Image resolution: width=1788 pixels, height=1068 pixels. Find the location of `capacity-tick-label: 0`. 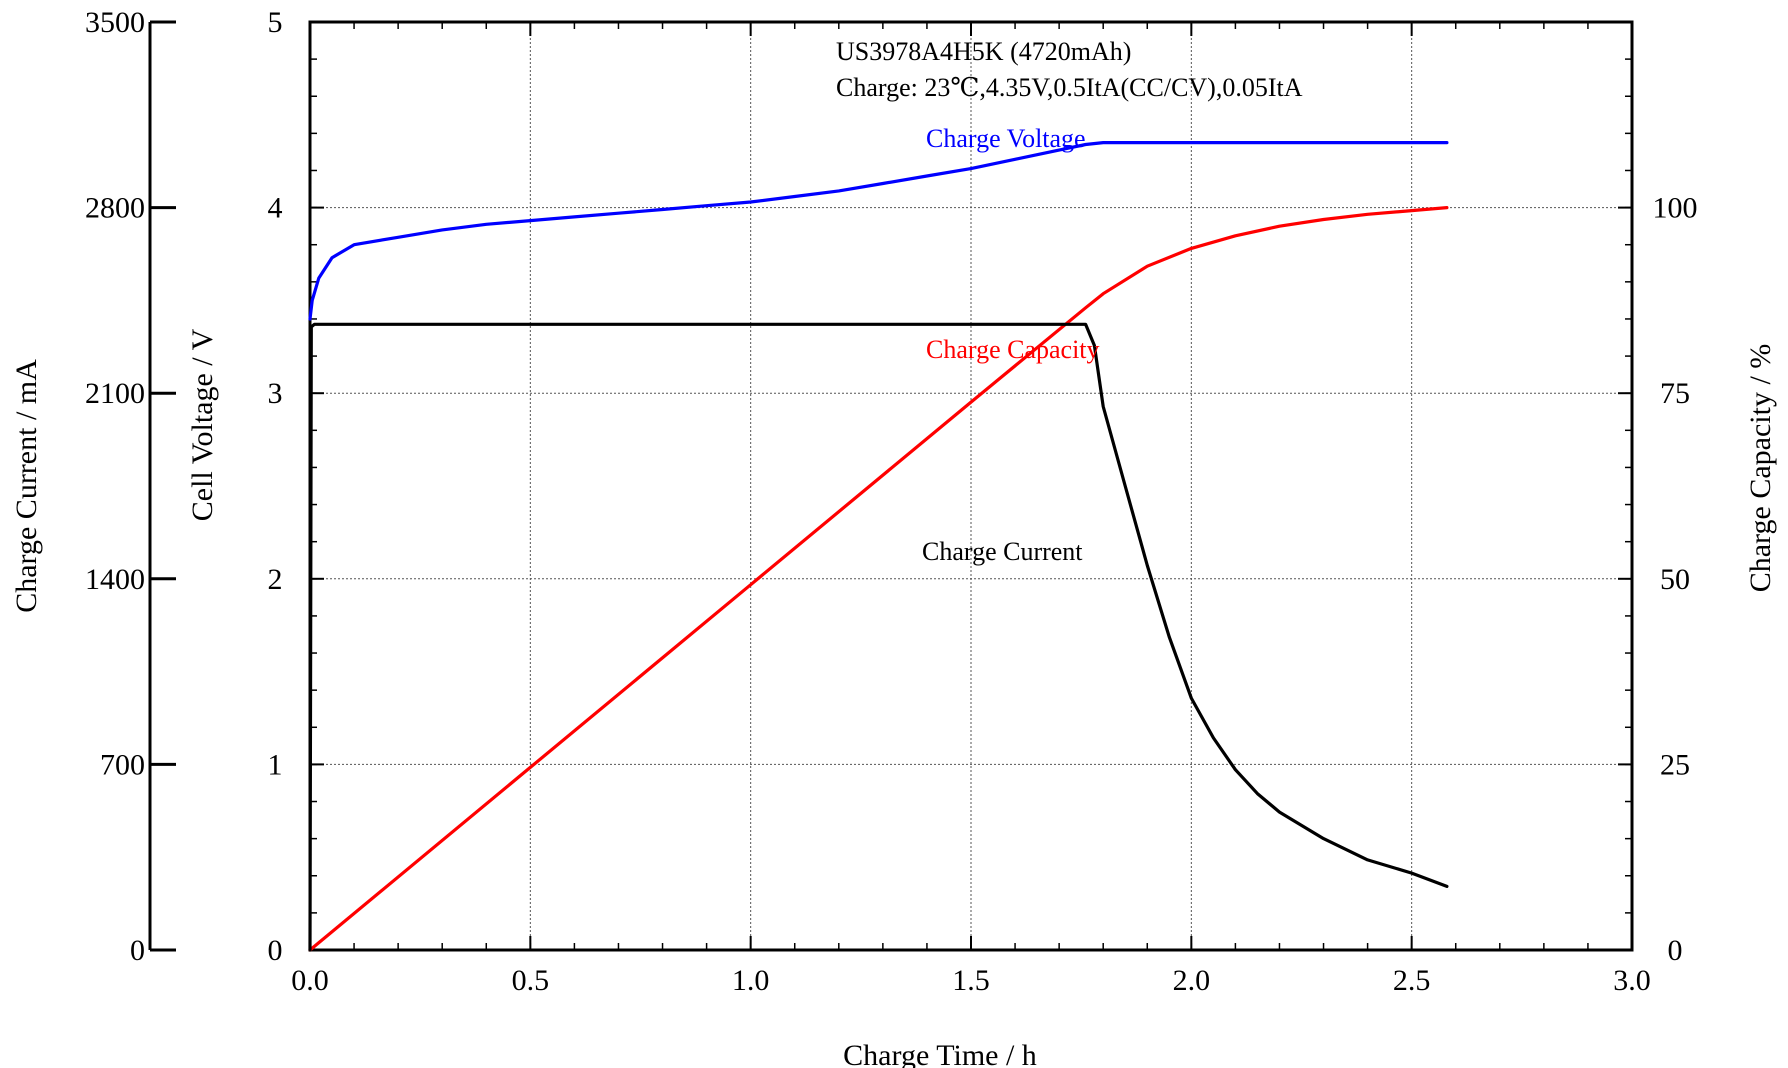

capacity-tick-label: 0 is located at coordinates (1675, 950).